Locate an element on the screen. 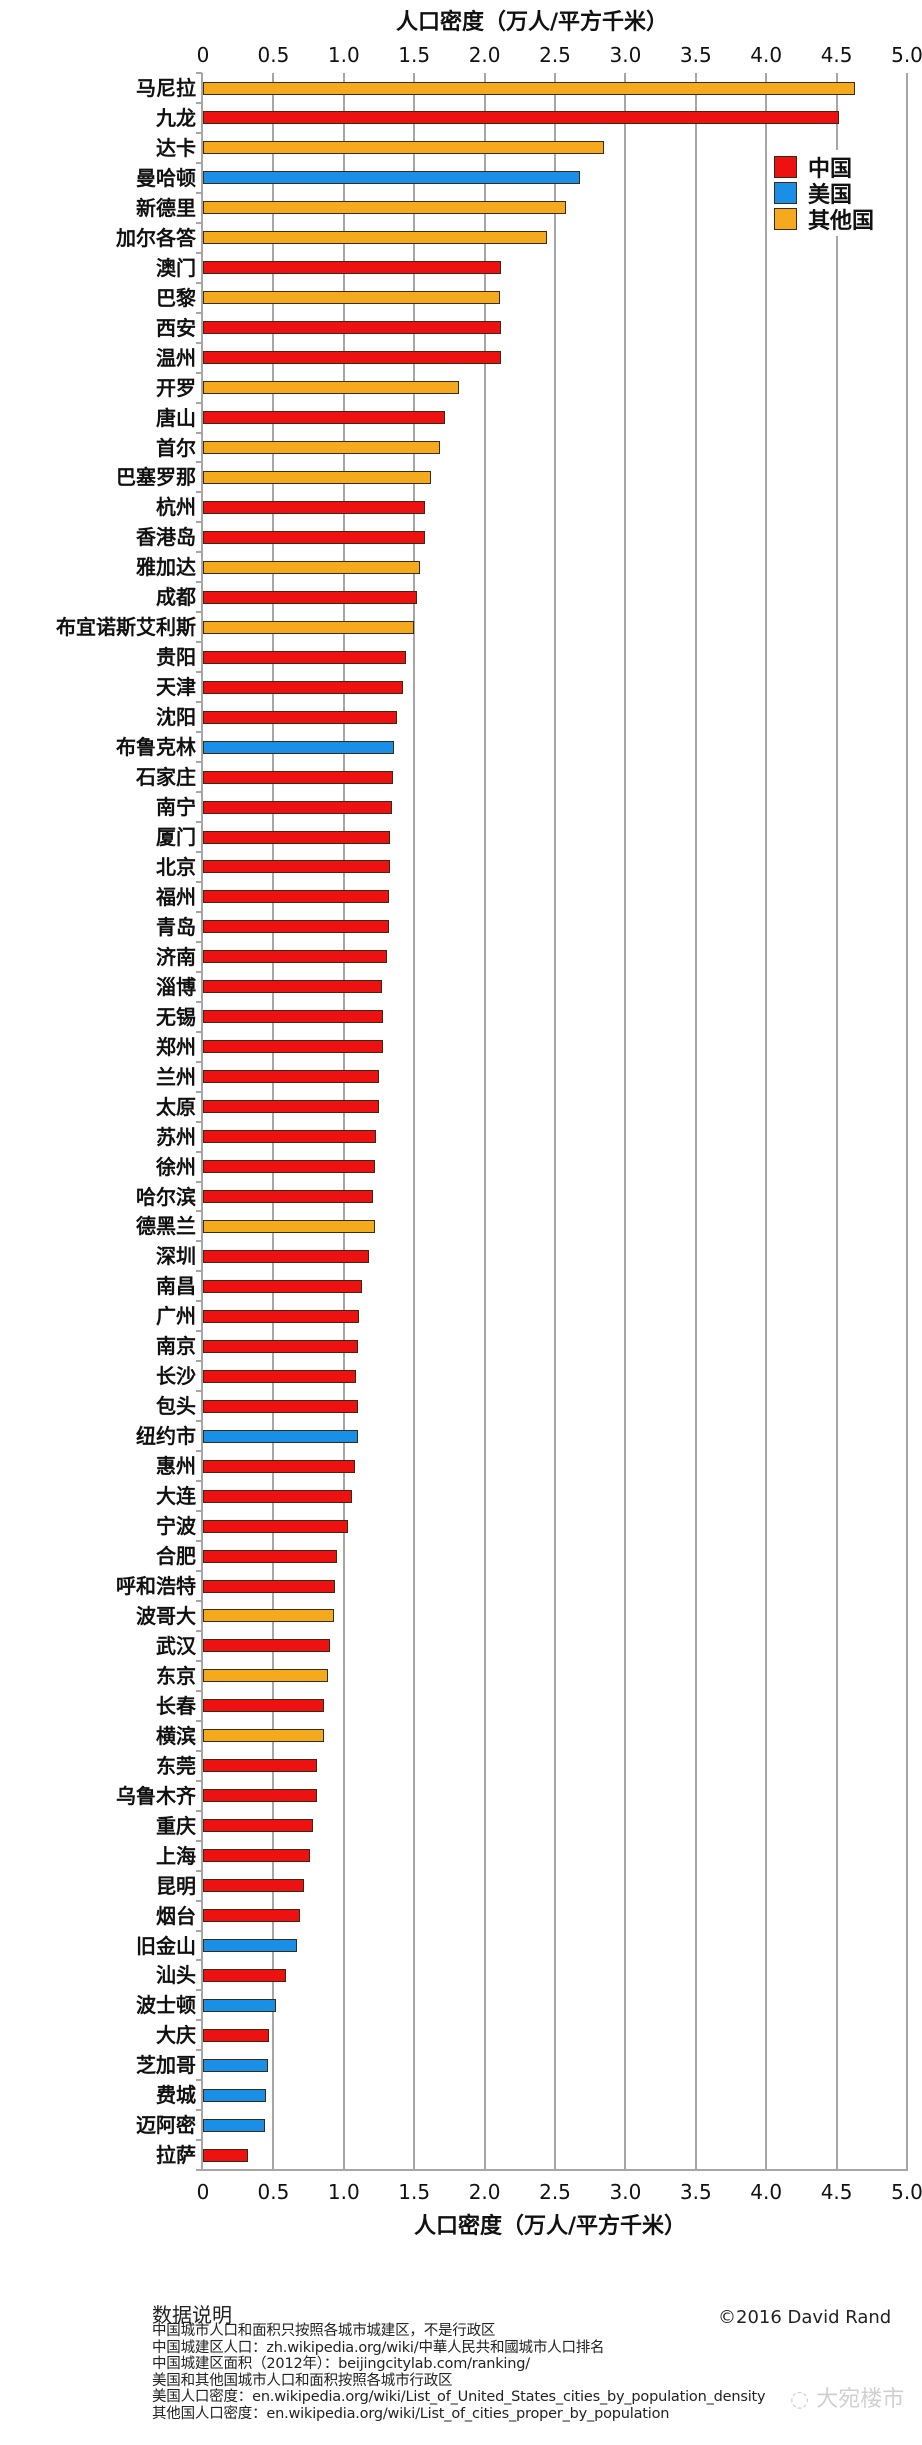 The width and height of the screenshot is (922, 2445). city-label: 郑州 is located at coordinates (176, 1046).